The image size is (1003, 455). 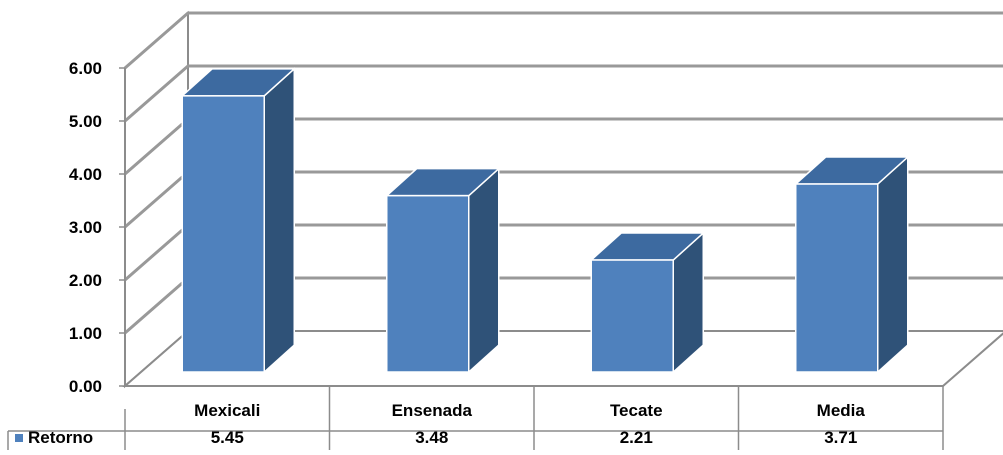 I want to click on data-label: 2.21, so click(x=636, y=437).